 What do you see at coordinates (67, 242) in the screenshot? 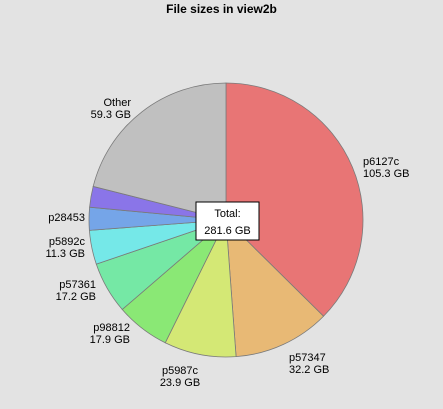
I see `slice-name-label: p5892c` at bounding box center [67, 242].